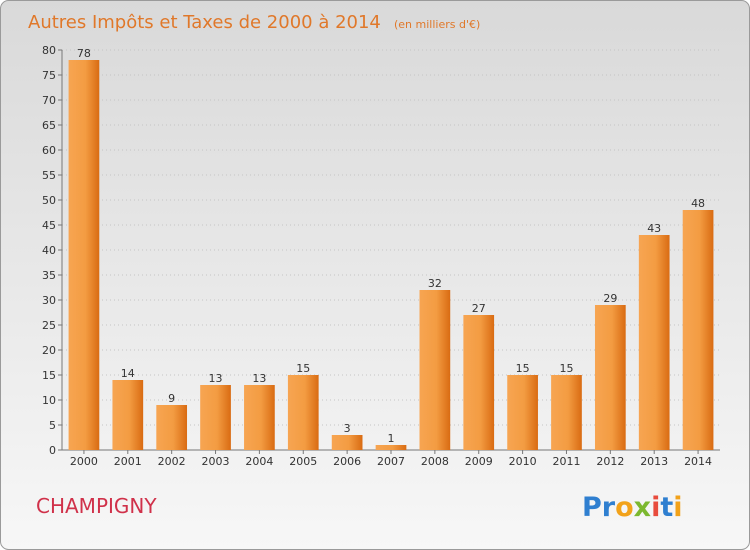  Describe the element at coordinates (610, 377) in the screenshot. I see `bar-2012` at that location.